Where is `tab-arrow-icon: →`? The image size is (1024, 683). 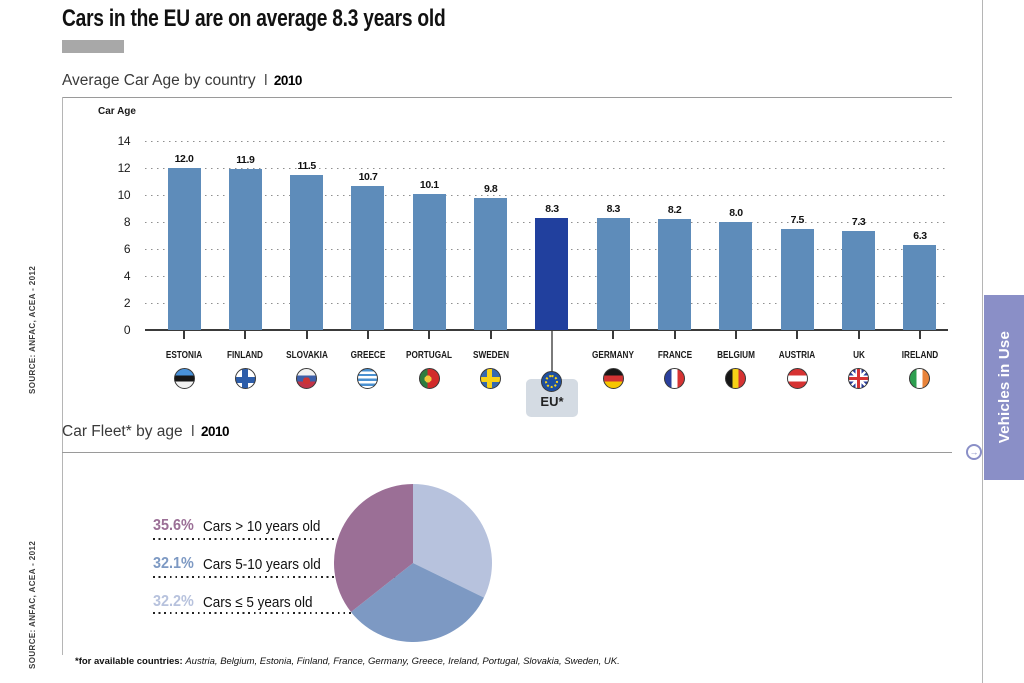 tab-arrow-icon: → is located at coordinates (974, 452).